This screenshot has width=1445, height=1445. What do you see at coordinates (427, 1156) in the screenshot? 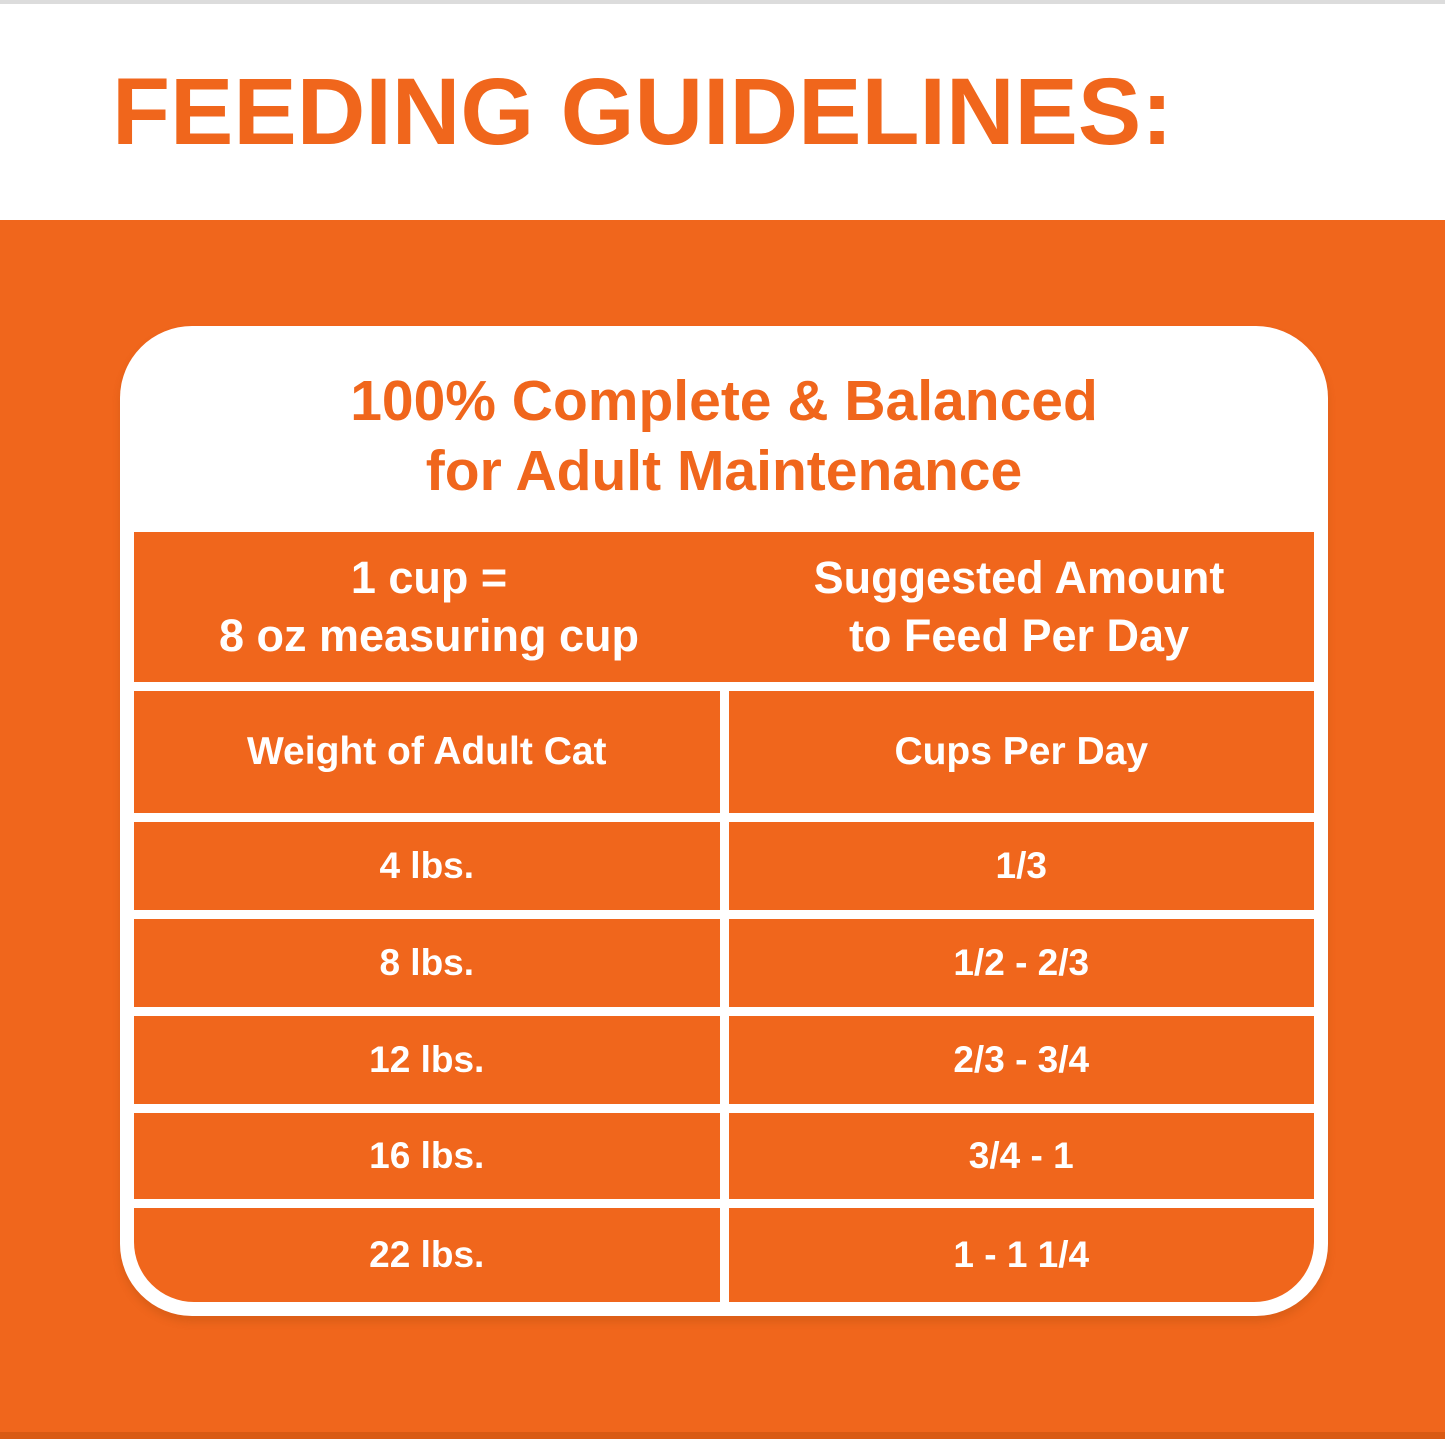
I see `weight-cell: 16 lbs.` at bounding box center [427, 1156].